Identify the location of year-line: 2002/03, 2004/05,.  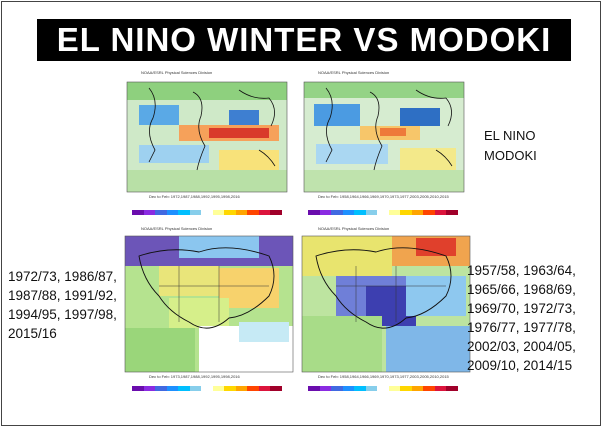
(521, 346).